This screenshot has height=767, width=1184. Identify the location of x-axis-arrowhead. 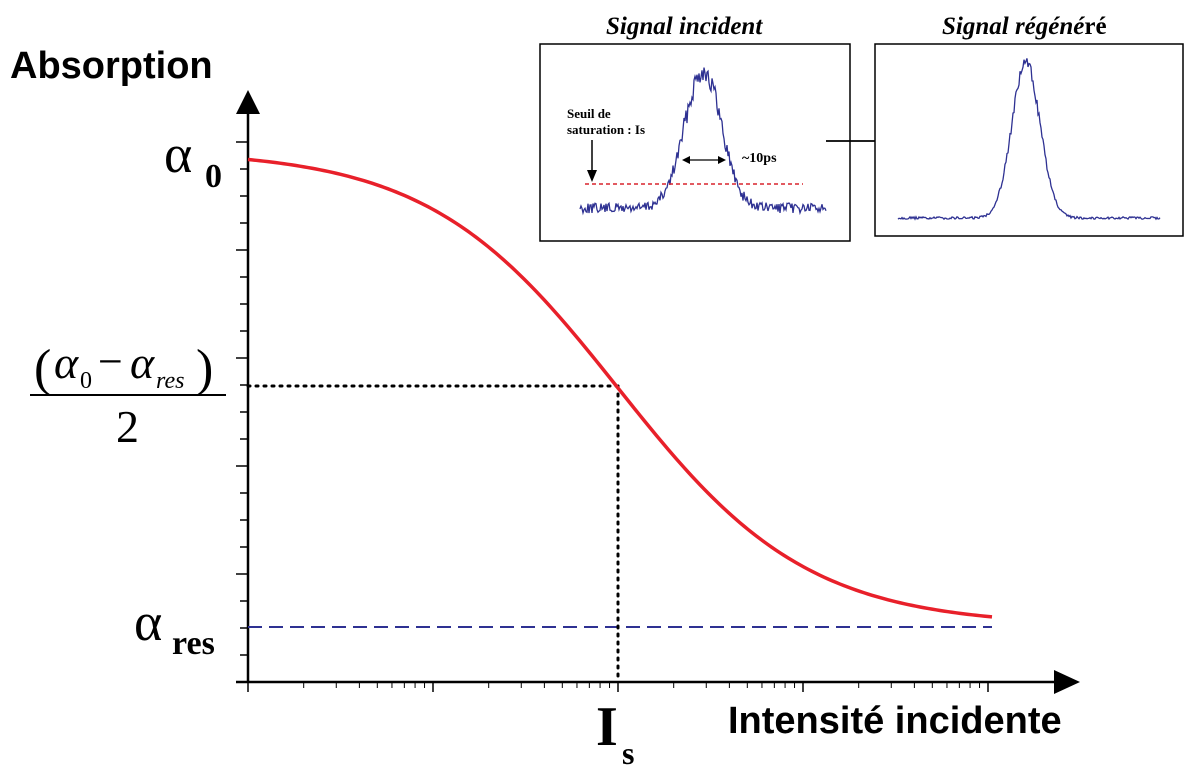
(1067, 682).